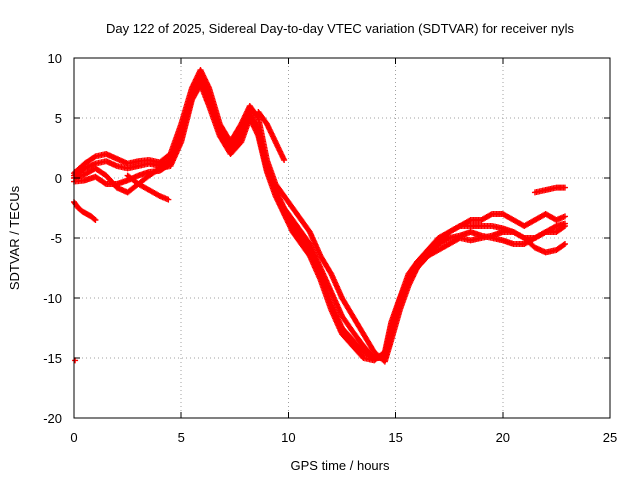 This screenshot has width=640, height=485. I want to click on series-segment-e, so click(148, 187).